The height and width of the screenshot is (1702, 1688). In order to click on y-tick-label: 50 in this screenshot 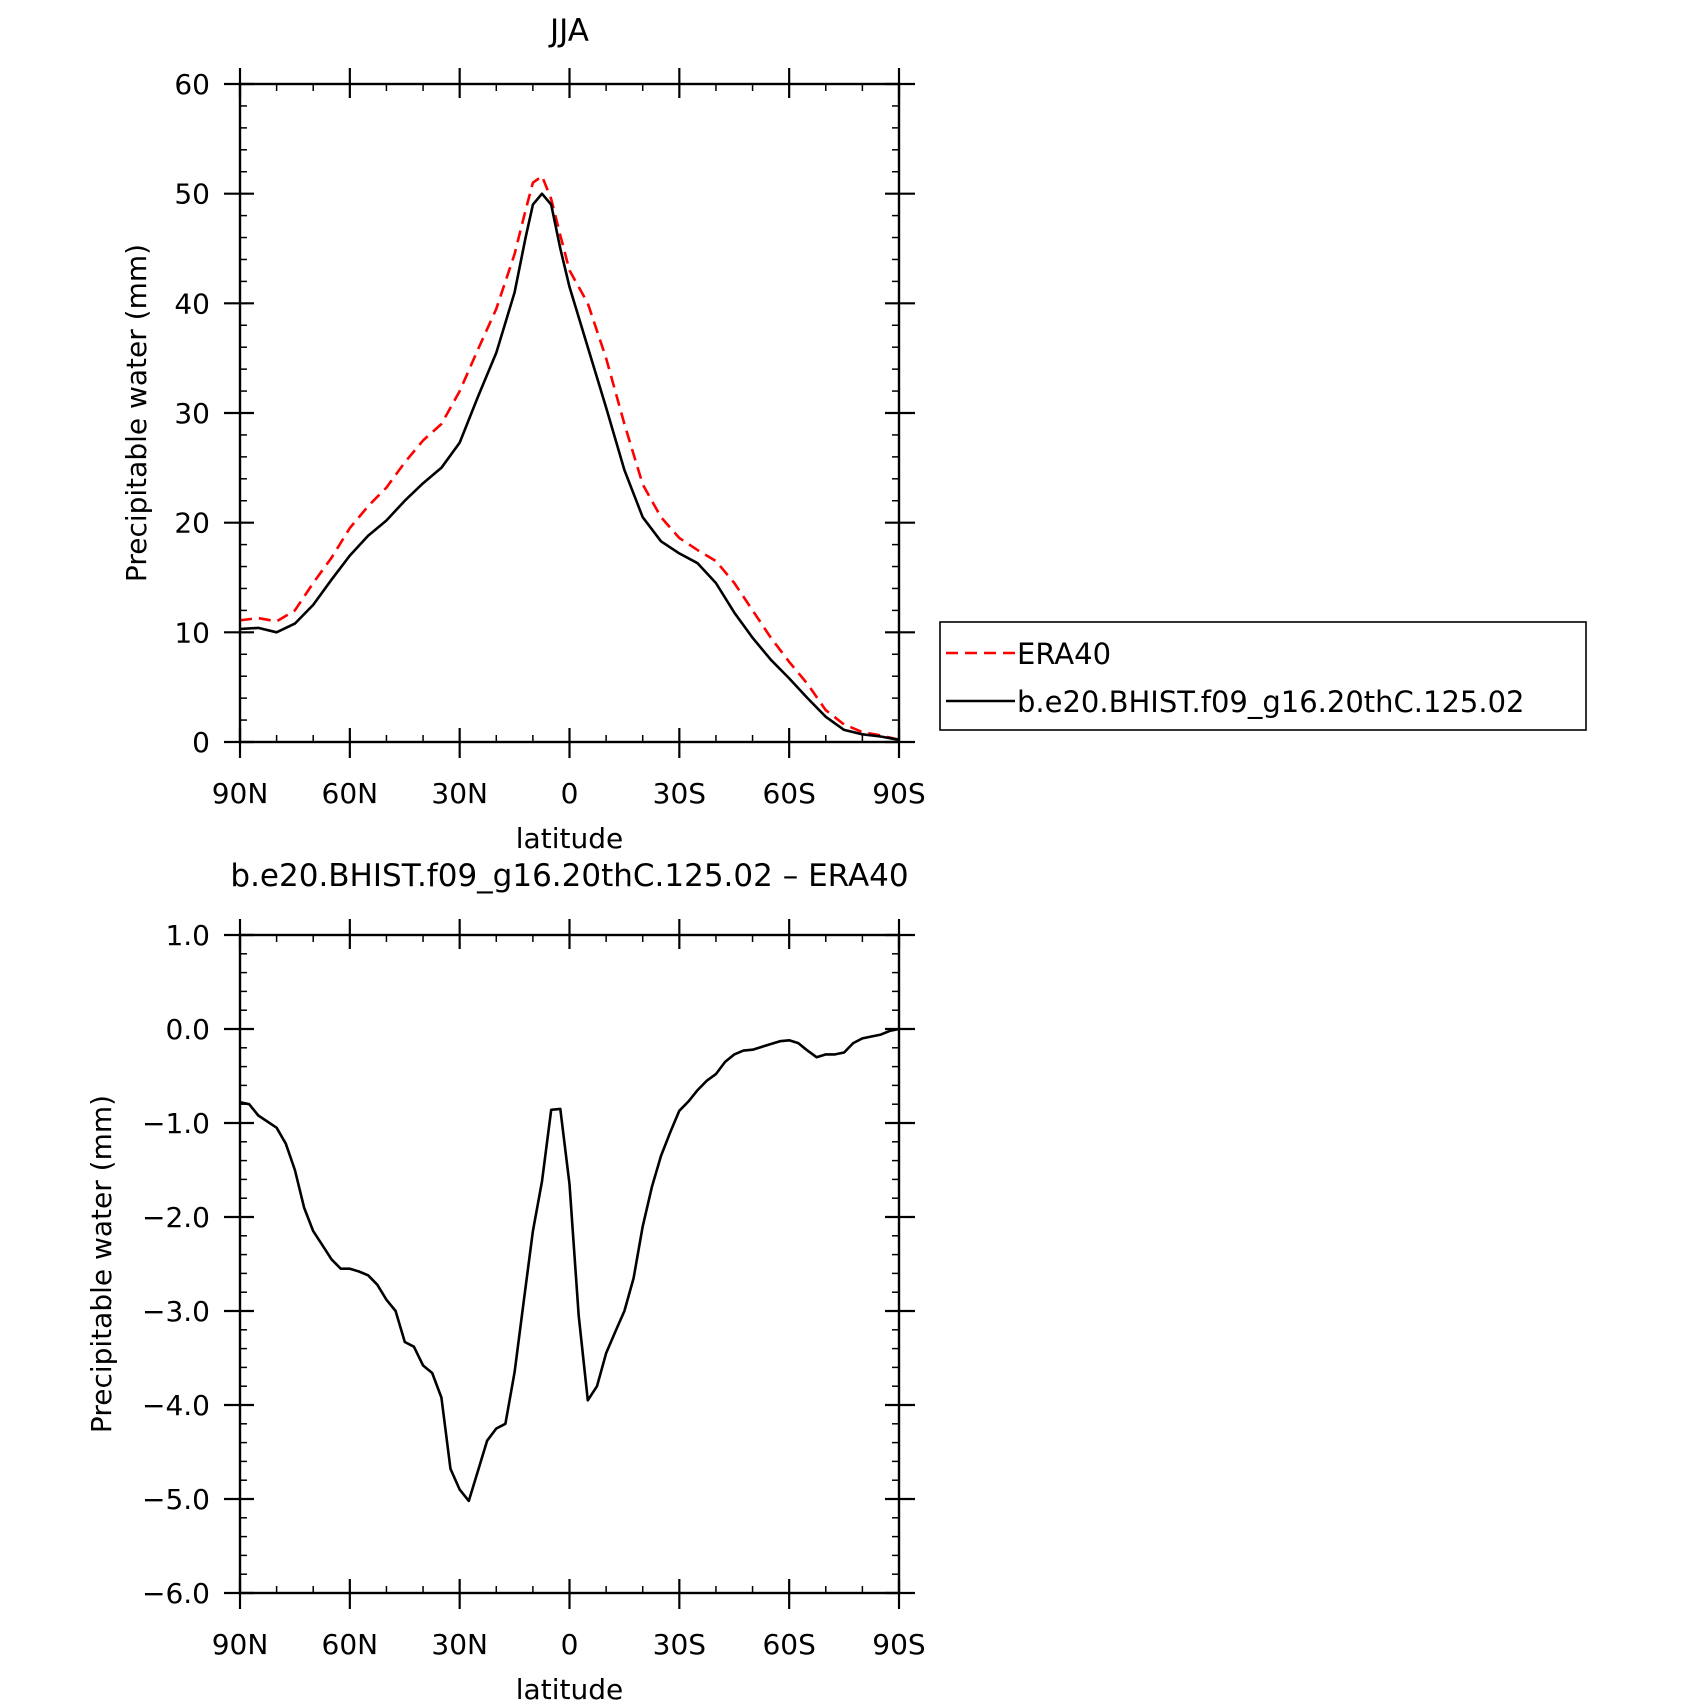, I will do `click(192, 194)`.